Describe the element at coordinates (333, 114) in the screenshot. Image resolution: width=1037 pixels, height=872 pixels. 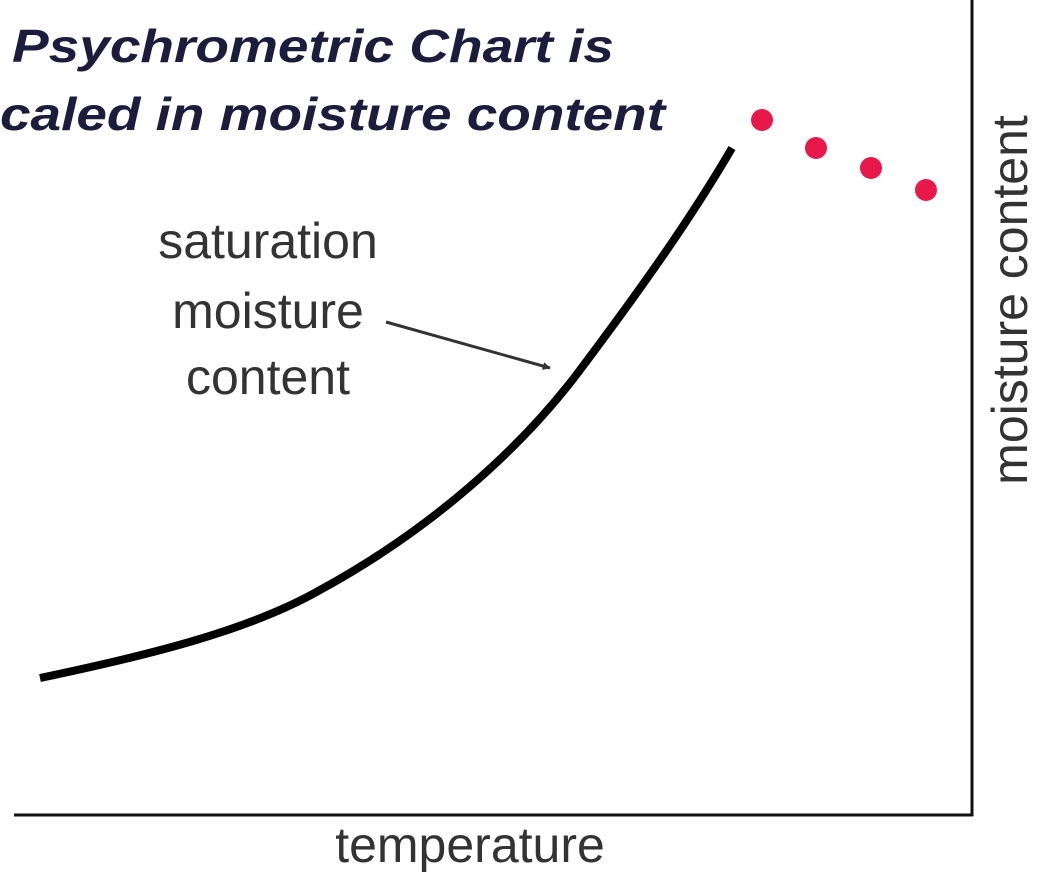
I see `title-line: caled in moisture content` at that location.